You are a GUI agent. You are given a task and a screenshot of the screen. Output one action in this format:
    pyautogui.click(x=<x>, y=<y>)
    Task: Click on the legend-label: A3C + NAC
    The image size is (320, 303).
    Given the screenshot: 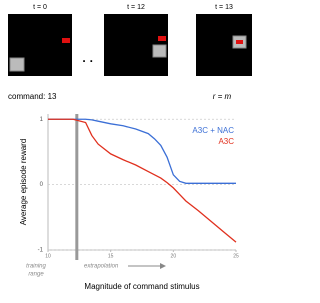 What is the action you would take?
    pyautogui.click(x=213, y=130)
    